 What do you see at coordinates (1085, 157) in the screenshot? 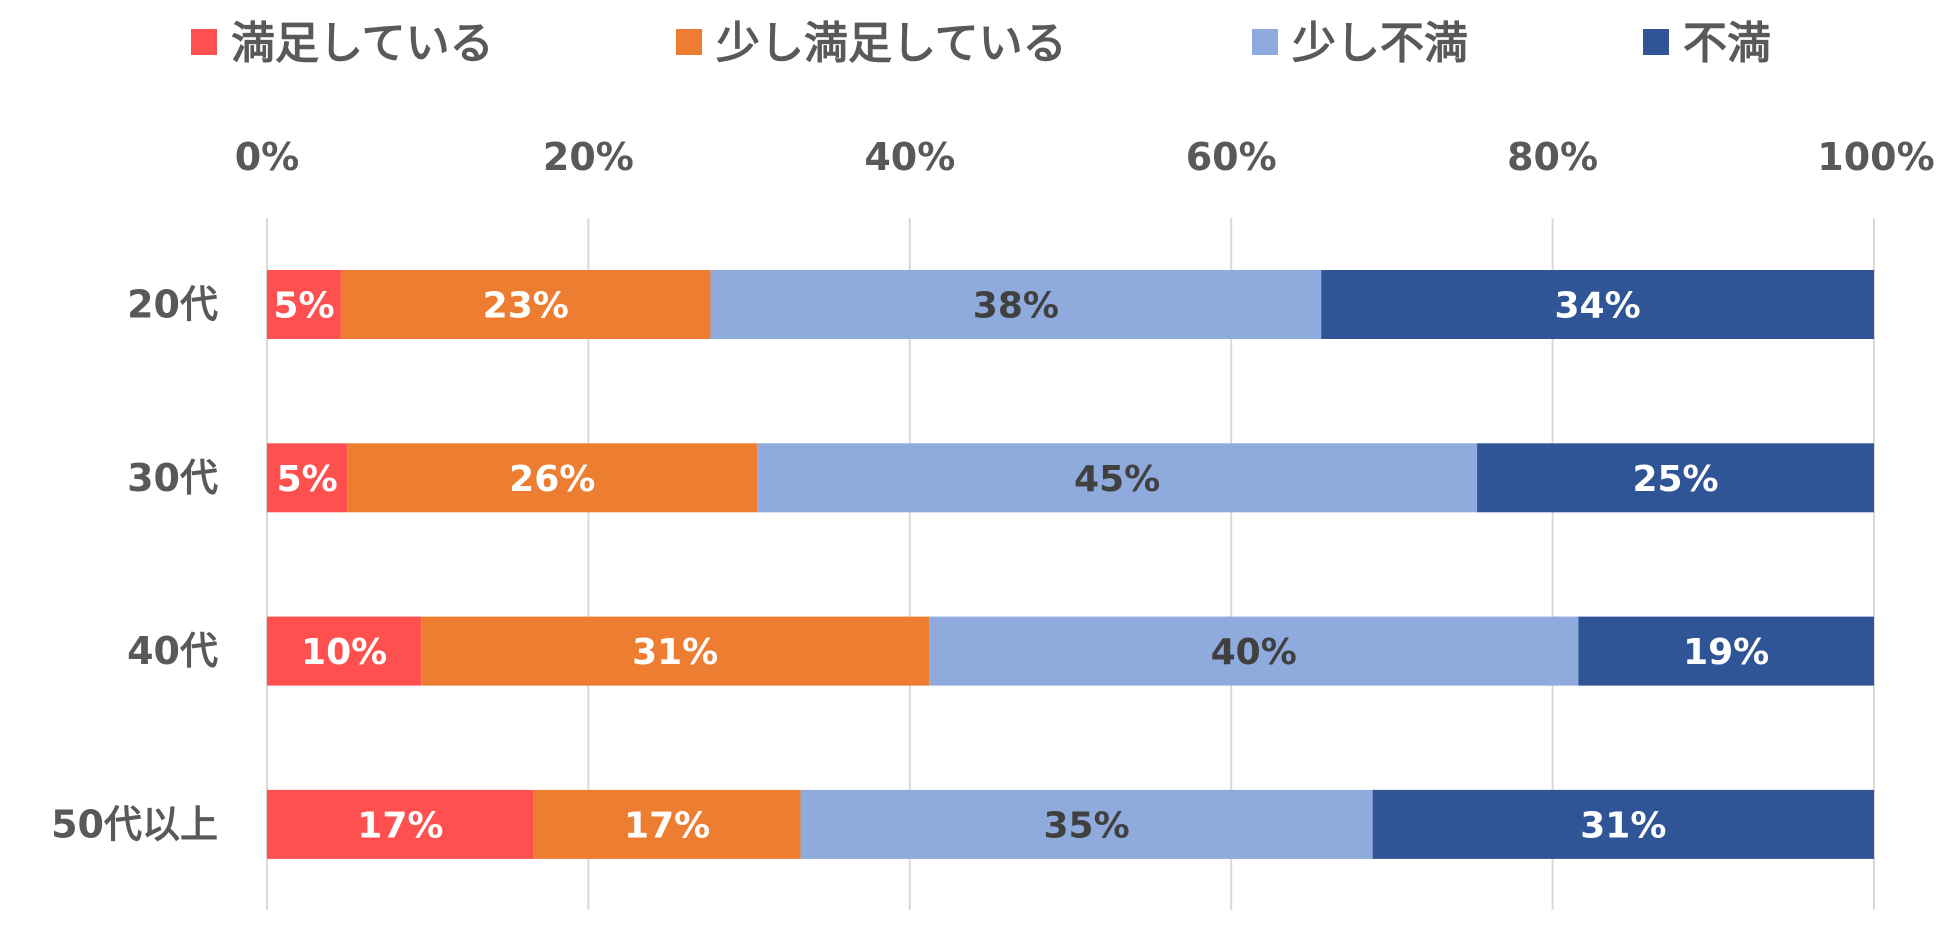
I see `x-axis-ticks: 0% 20% 40% 60% 80% 100%` at bounding box center [1085, 157].